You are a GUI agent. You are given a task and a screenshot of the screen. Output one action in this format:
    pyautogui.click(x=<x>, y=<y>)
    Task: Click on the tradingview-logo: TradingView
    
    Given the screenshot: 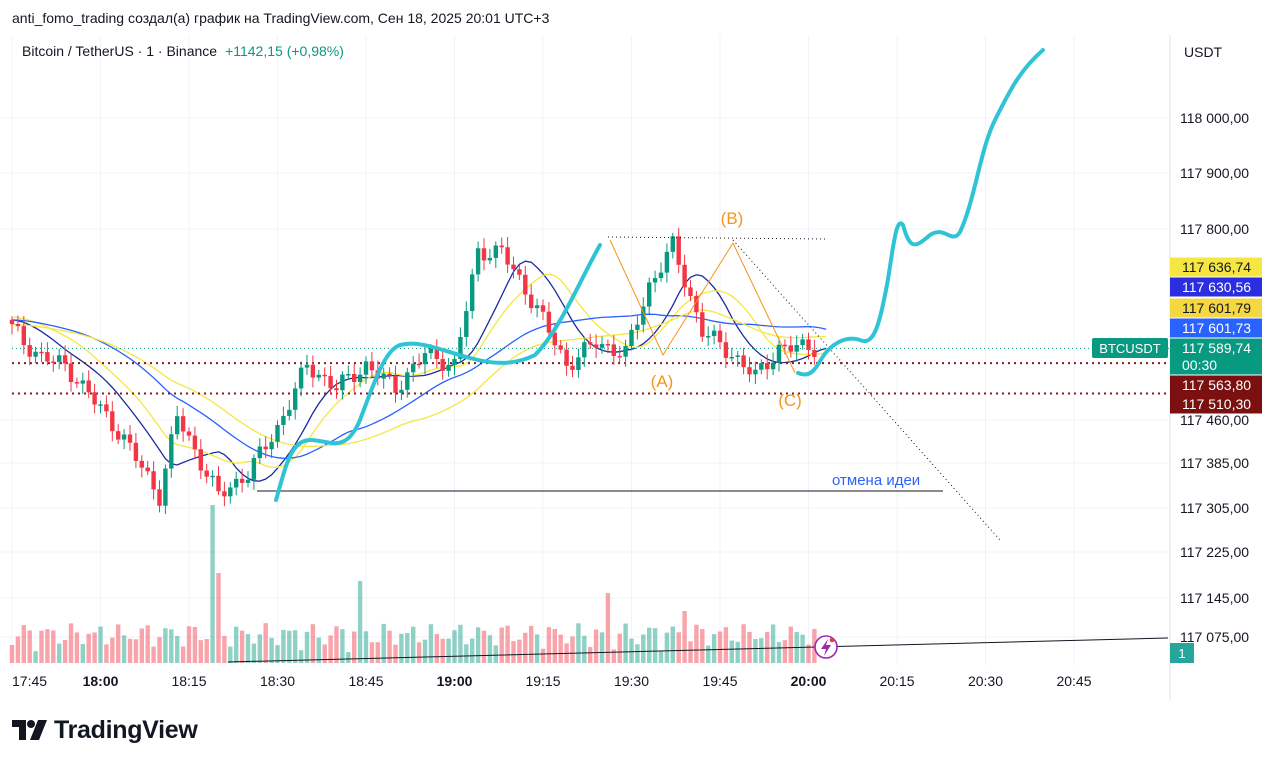 What is the action you would take?
    pyautogui.click(x=105, y=730)
    